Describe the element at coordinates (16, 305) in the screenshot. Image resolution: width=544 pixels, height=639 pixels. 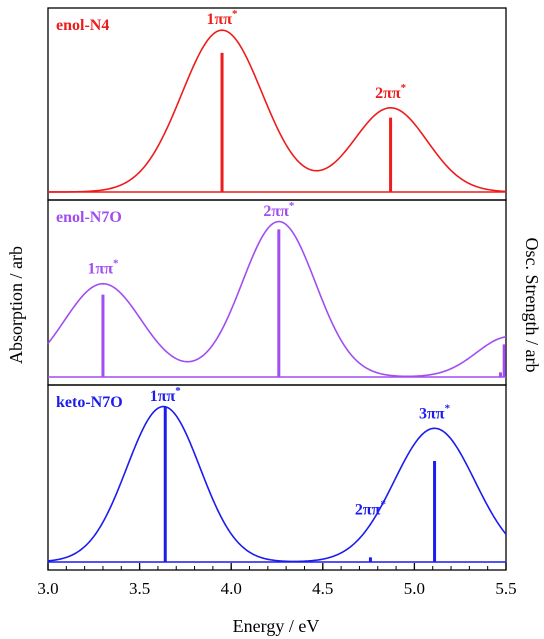
I see `y-axis-label-left: Absorption / arb` at that location.